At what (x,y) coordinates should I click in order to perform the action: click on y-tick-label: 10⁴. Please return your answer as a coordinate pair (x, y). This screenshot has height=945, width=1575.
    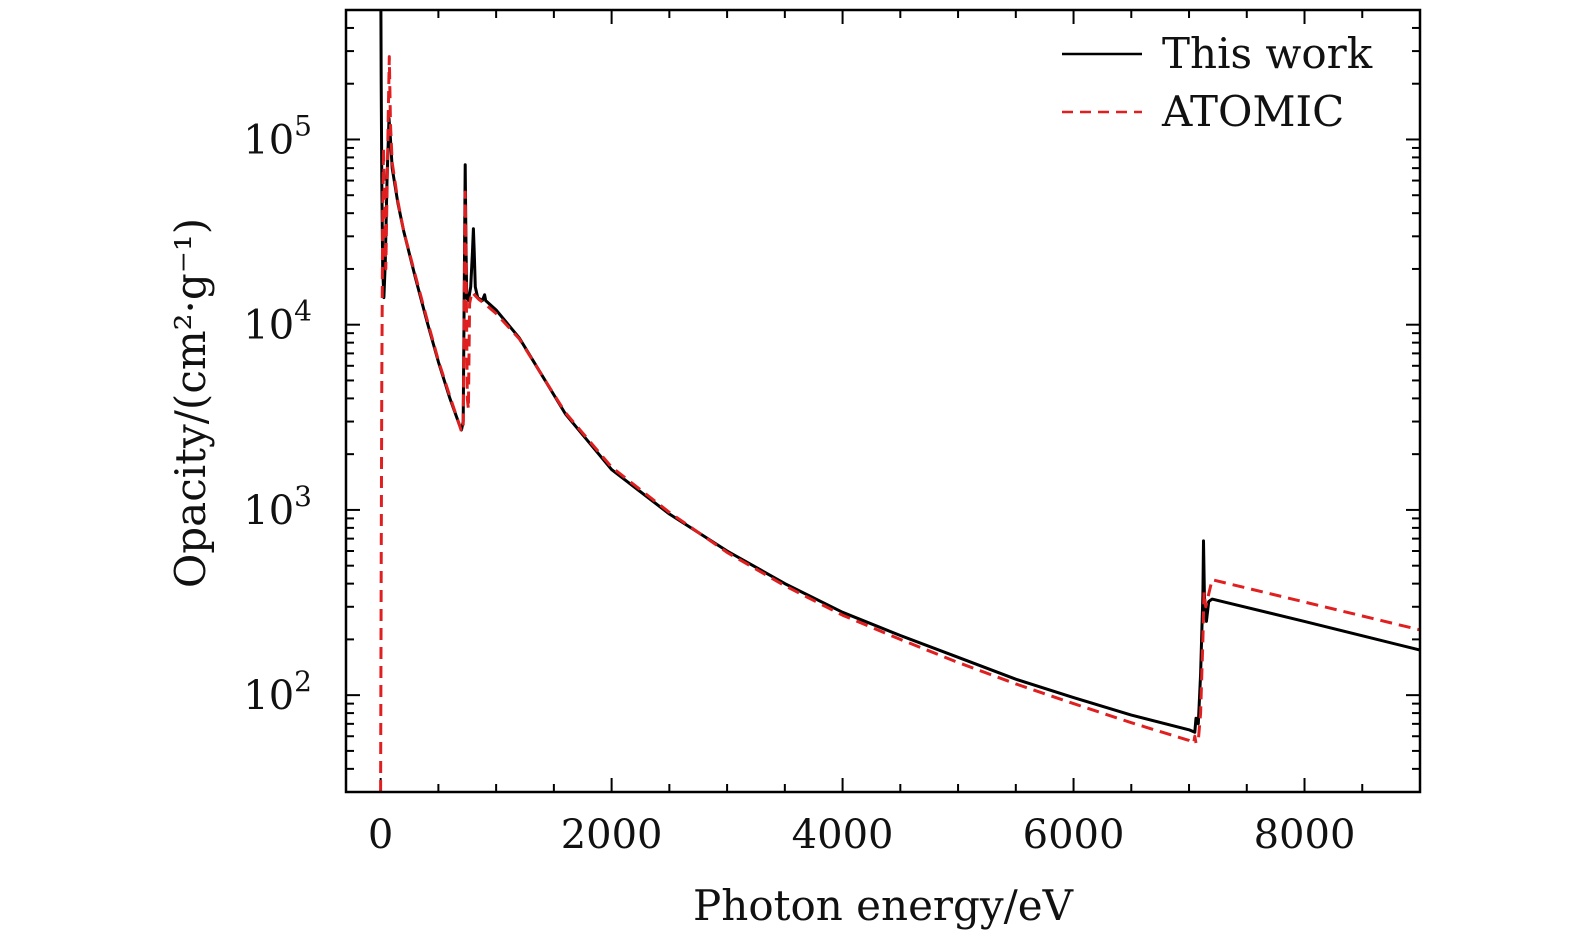
    Looking at the image, I should click on (277, 322).